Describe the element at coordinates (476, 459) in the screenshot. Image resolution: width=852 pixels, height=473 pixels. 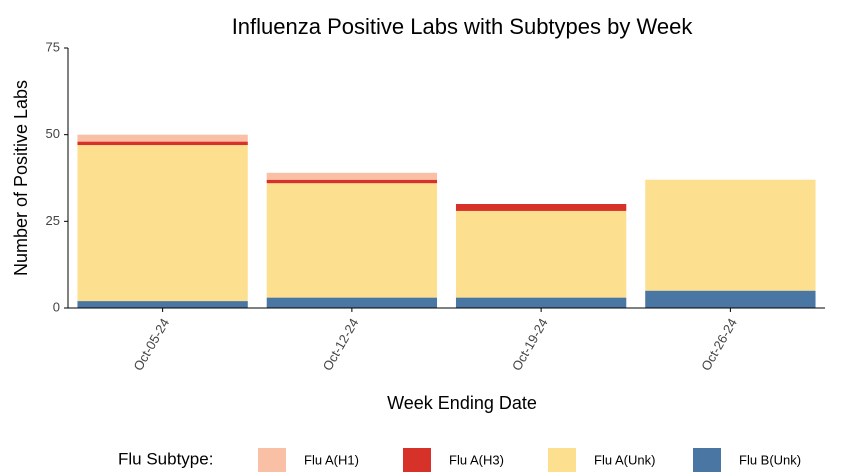
I see `legend-label: Flu A(H3)` at that location.